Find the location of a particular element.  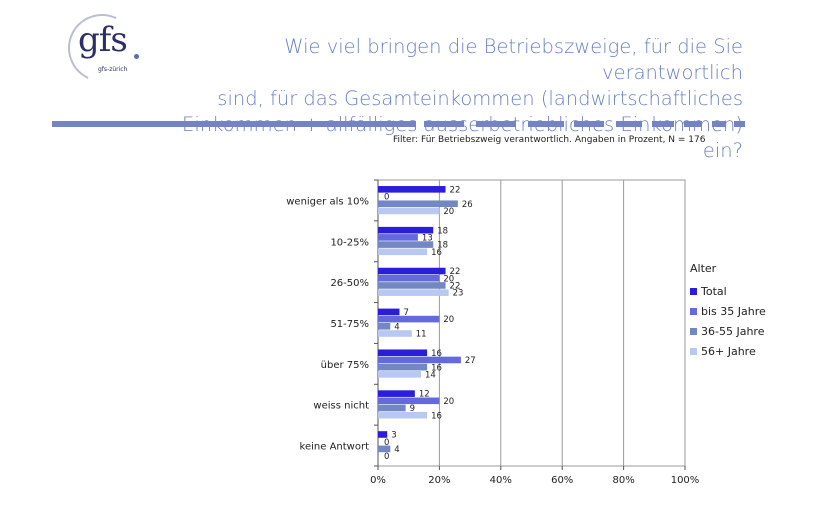

data-label: 14 is located at coordinates (430, 375).